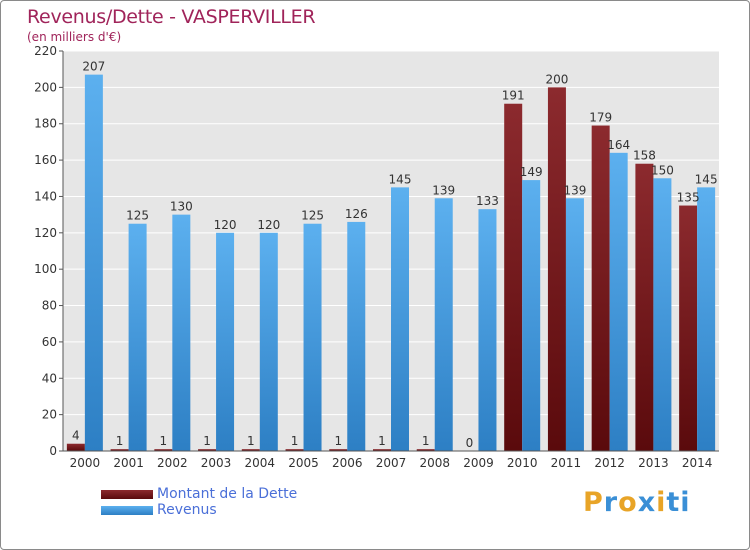 The height and width of the screenshot is (550, 750). Describe the element at coordinates (662, 170) in the screenshot. I see `data-label-revenue: 150` at that location.